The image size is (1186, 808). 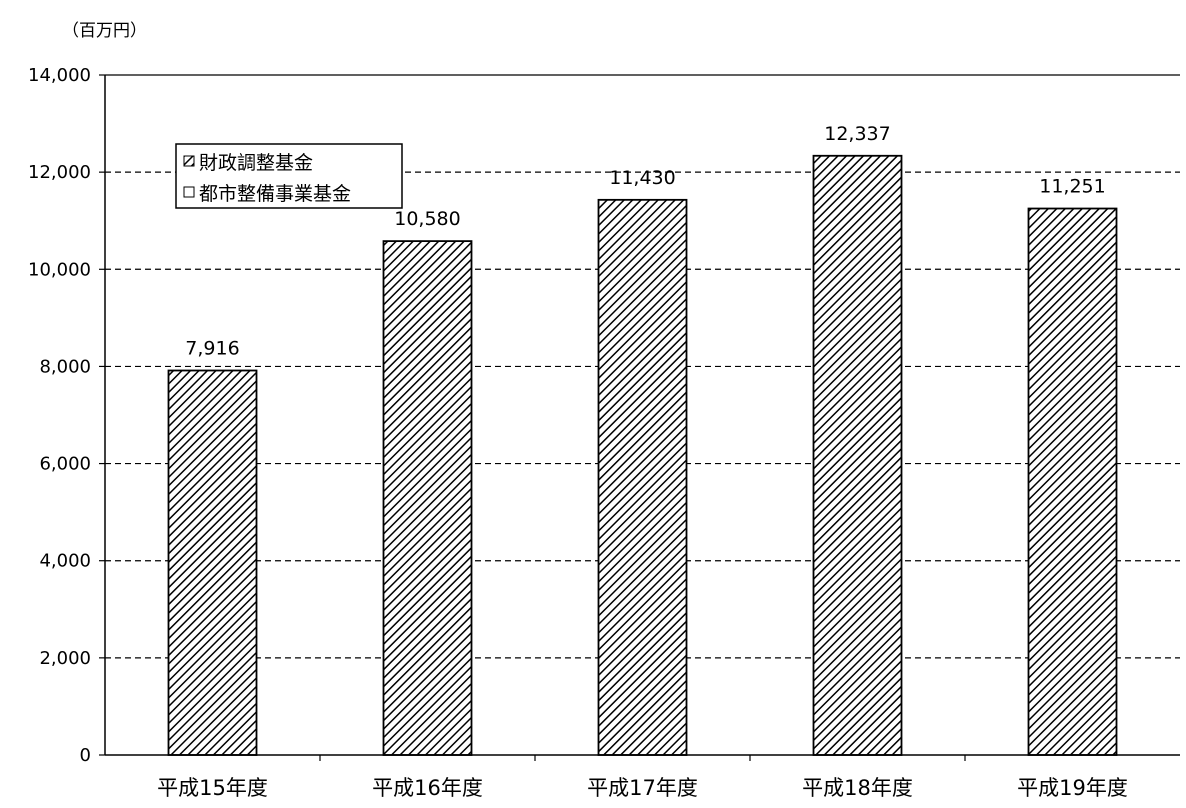 What do you see at coordinates (212, 788) in the screenshot?
I see `x-category-label: 平成15年度` at bounding box center [212, 788].